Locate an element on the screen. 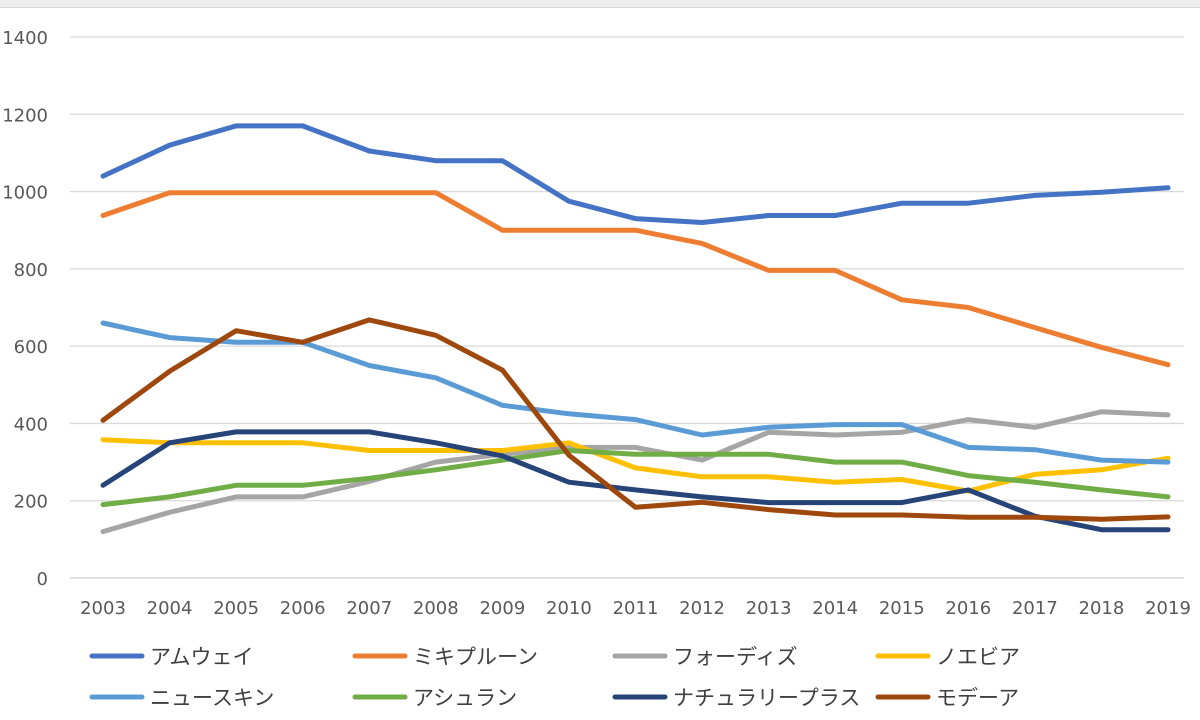  x-tick-label: 2013 is located at coordinates (769, 608).